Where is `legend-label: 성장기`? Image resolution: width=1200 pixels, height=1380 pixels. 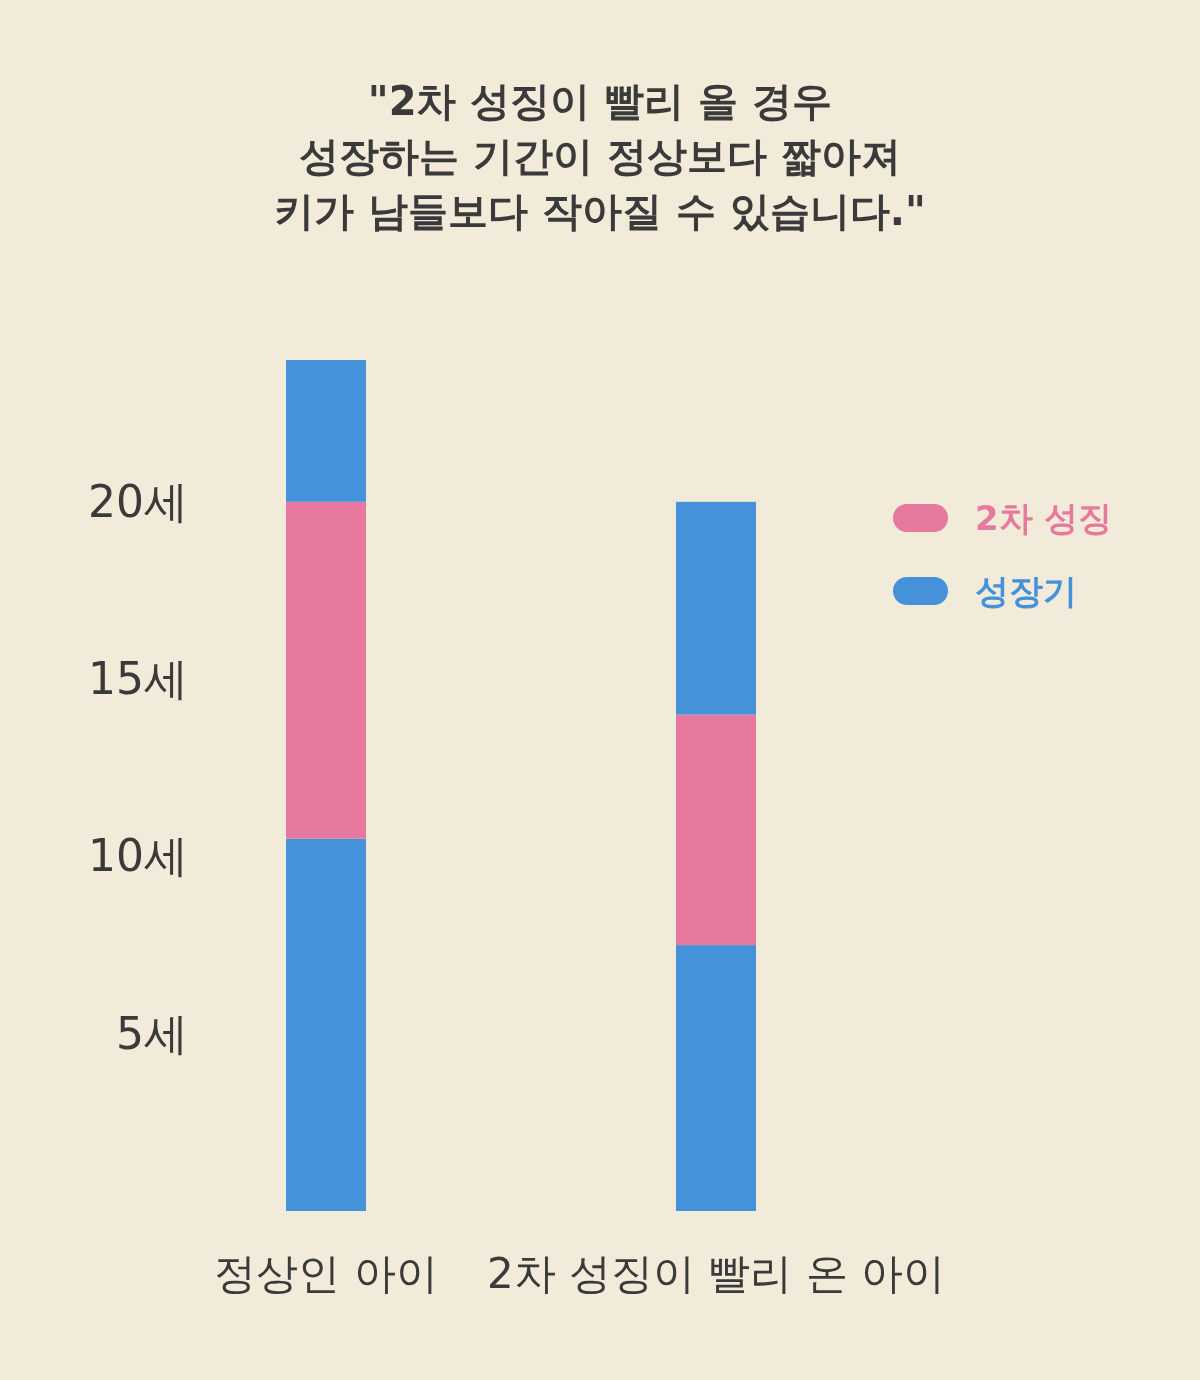
legend-label: 성장기 is located at coordinates (1026, 591).